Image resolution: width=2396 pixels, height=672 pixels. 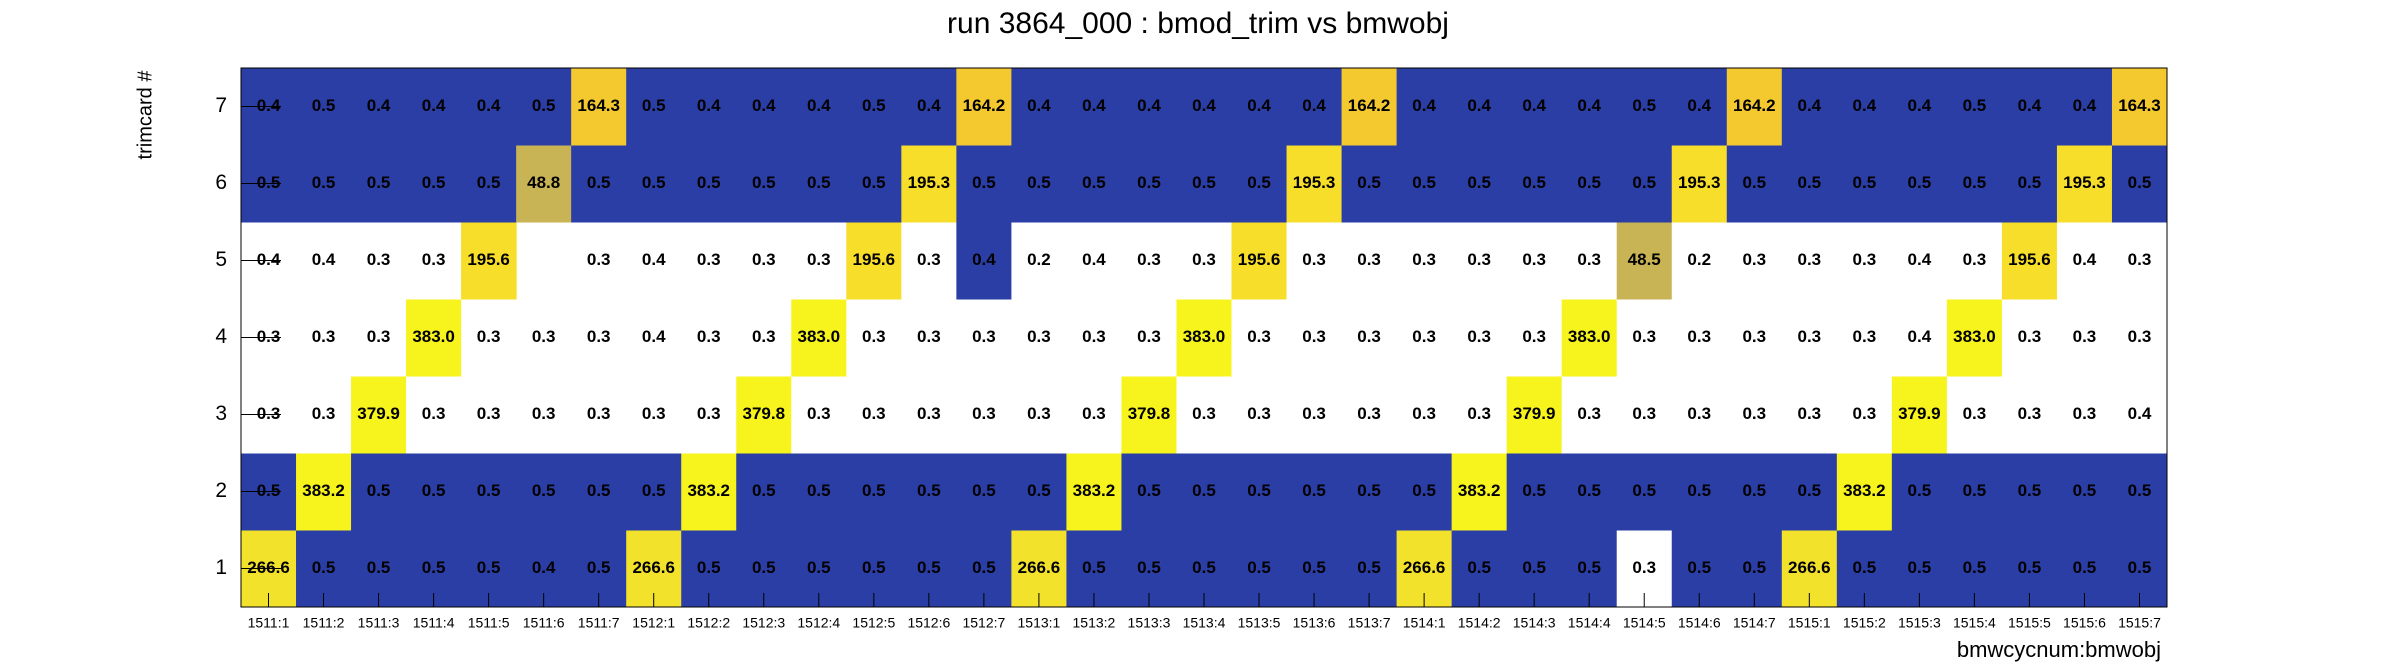 I want to click on cell-label: 379.8, so click(x=1149, y=413).